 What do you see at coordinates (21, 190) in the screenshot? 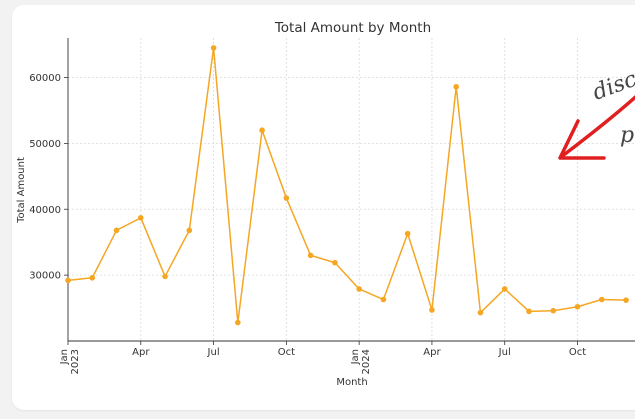
I see `y-axis-label: Total Amount` at bounding box center [21, 190].